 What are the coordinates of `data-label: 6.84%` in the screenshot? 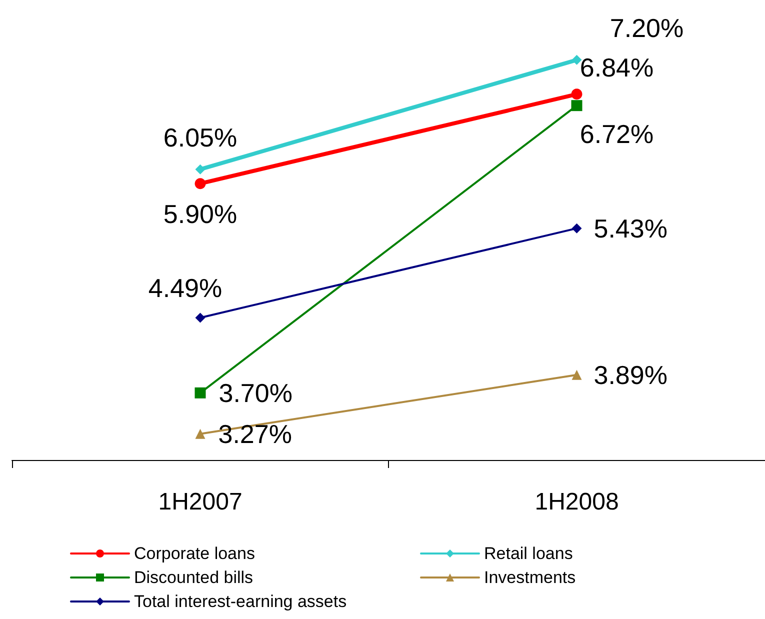 It's located at (617, 67).